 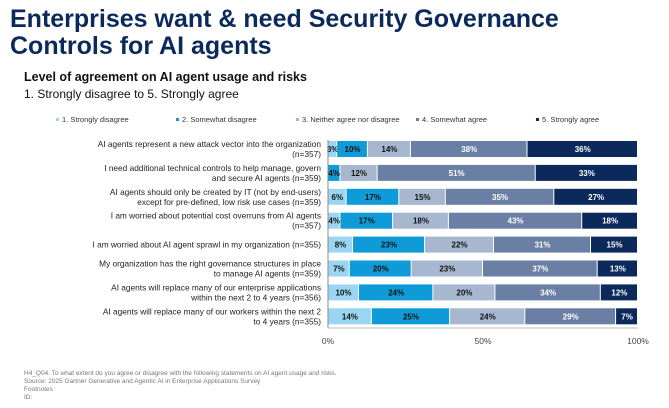 I want to click on data-label: 7%, so click(x=339, y=269).